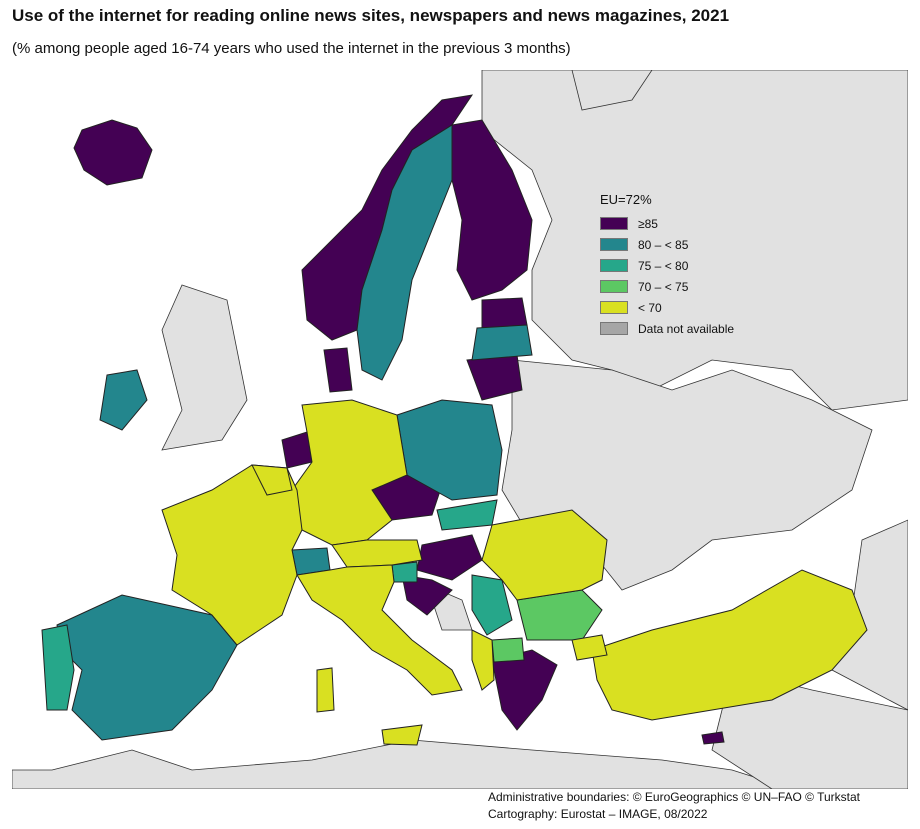 This screenshot has width=920, height=829. What do you see at coordinates (504, 313) in the screenshot?
I see `region-estonia` at bounding box center [504, 313].